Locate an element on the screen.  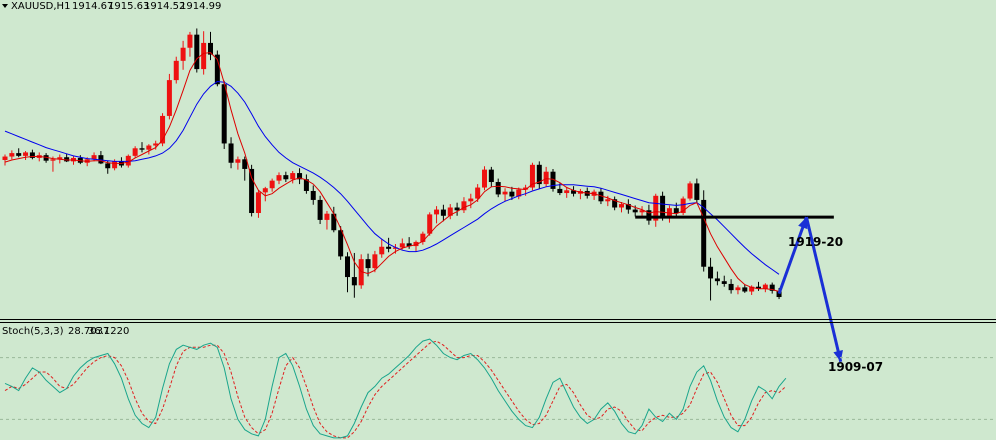
target-high-annotation: 1919-20 is located at coordinates (815, 242).